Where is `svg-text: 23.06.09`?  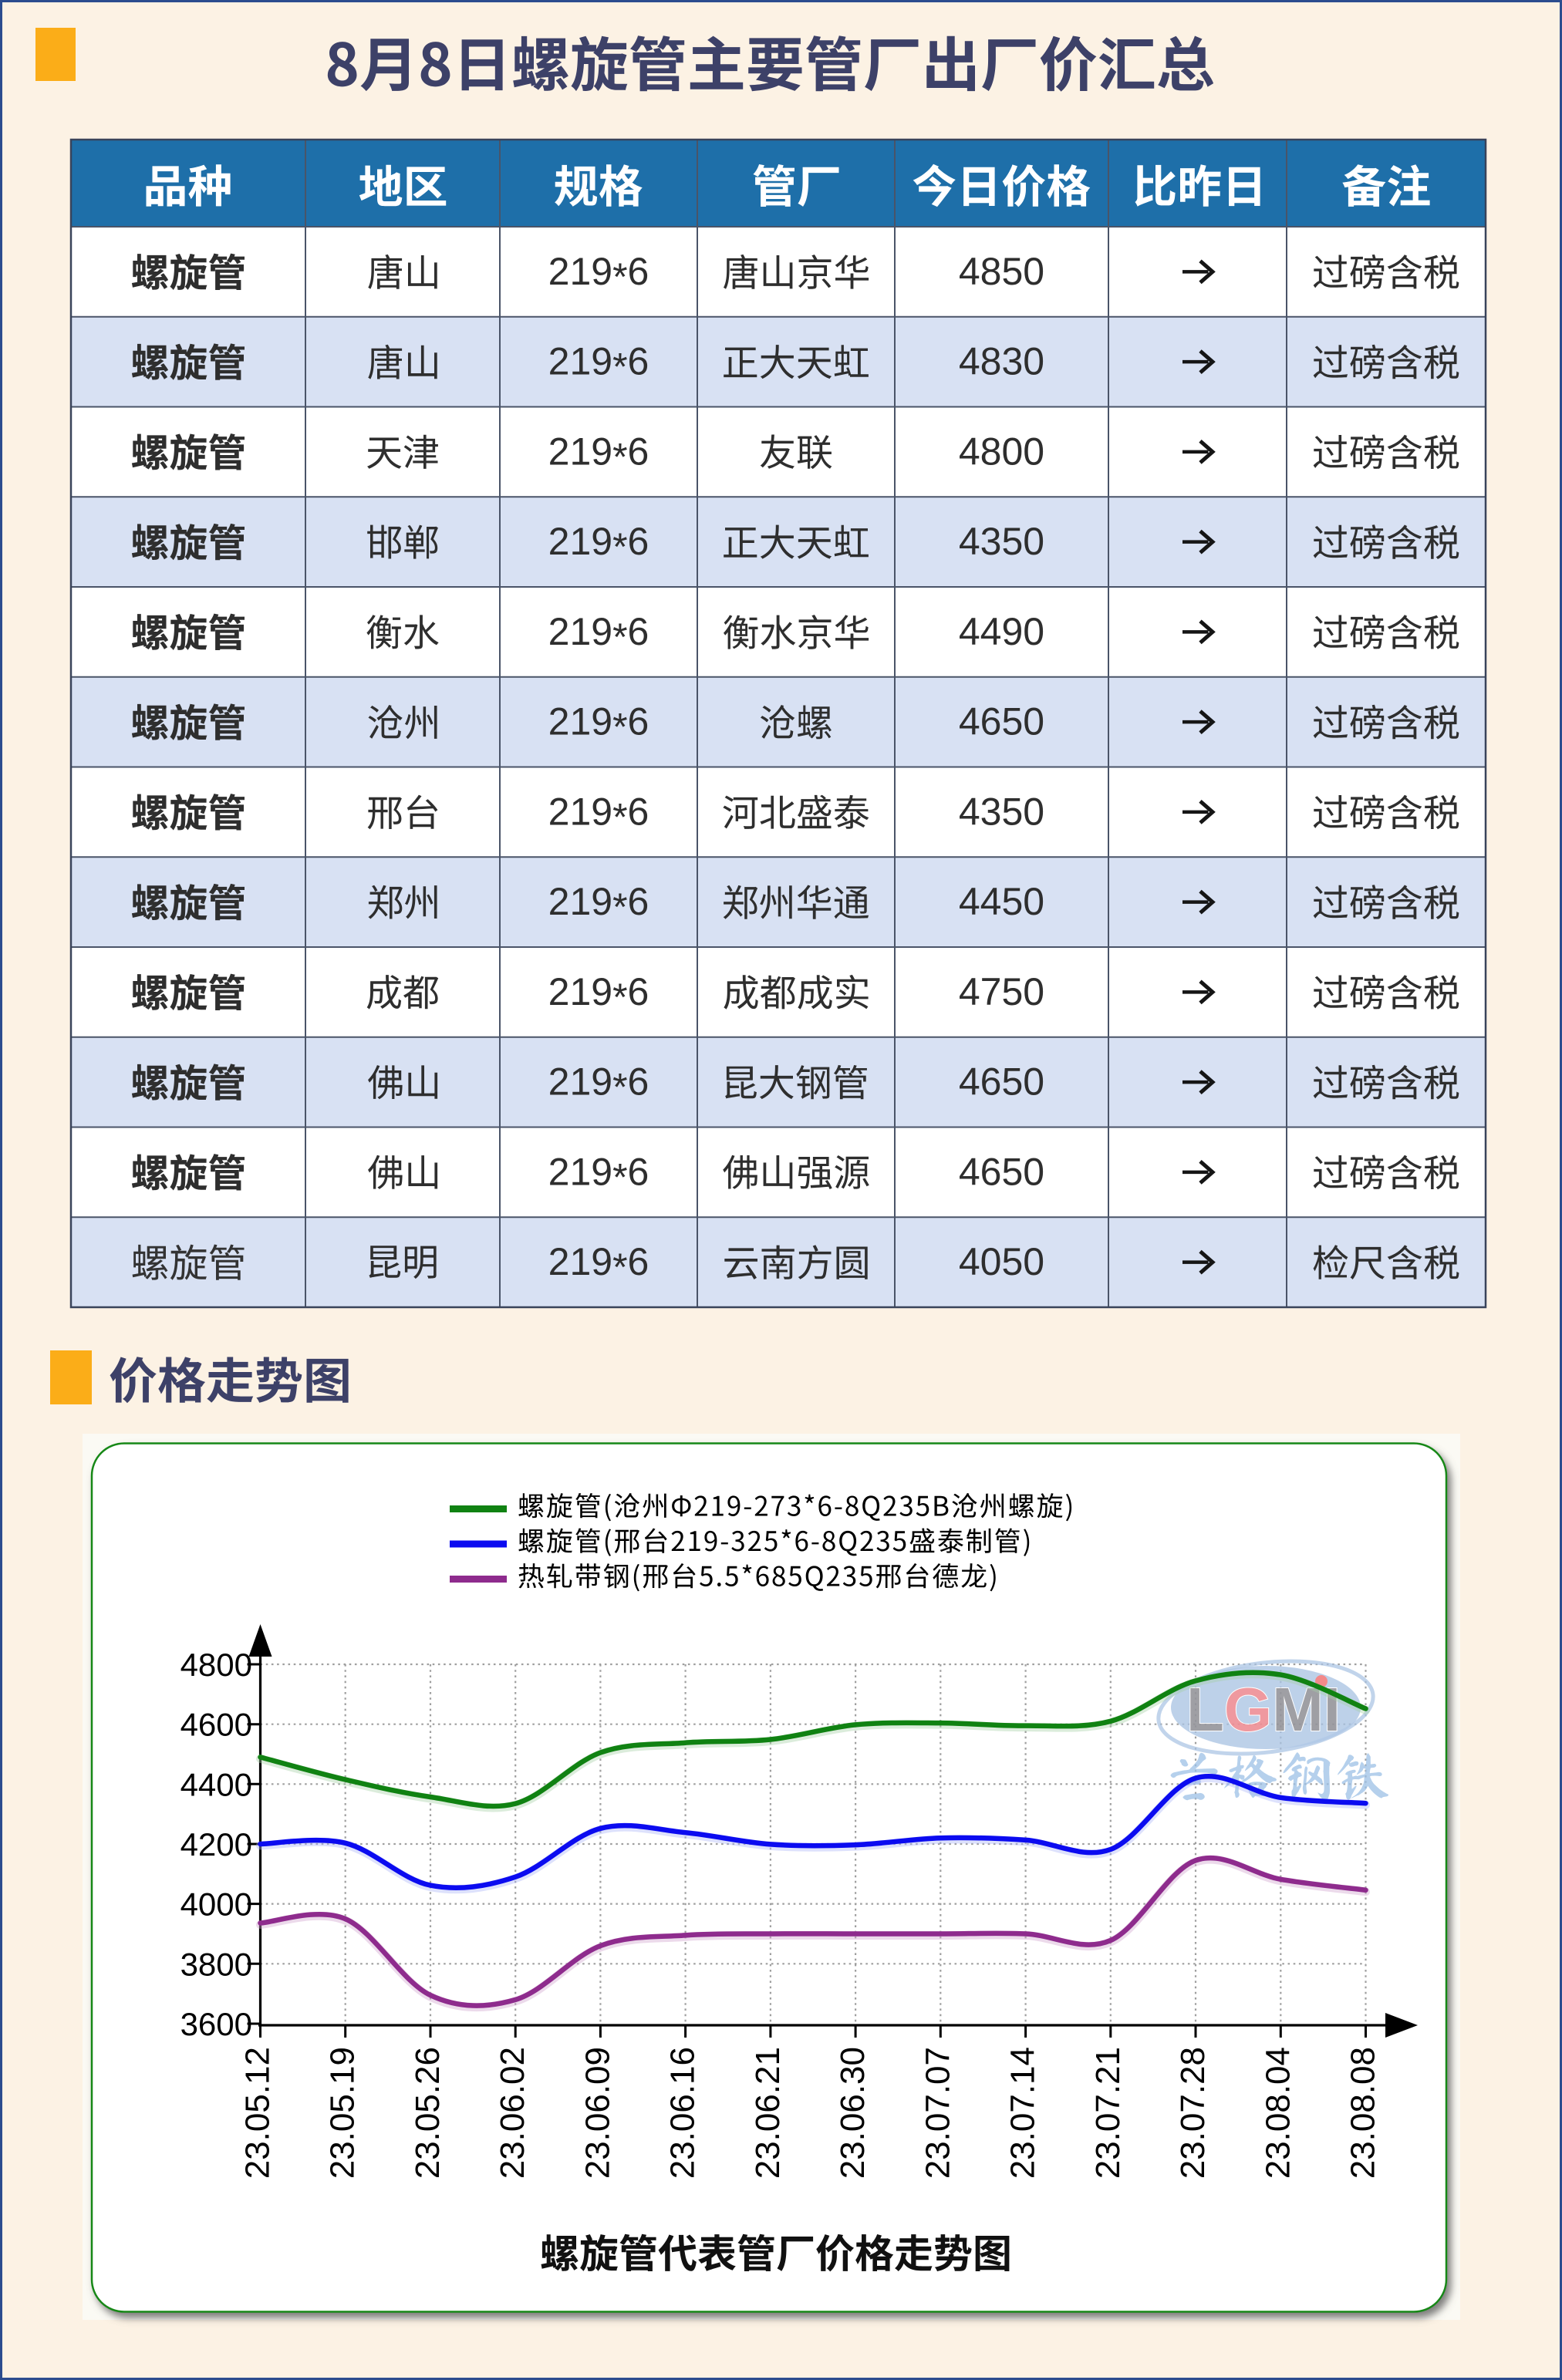 svg-text: 23.06.09 is located at coordinates (598, 2113).